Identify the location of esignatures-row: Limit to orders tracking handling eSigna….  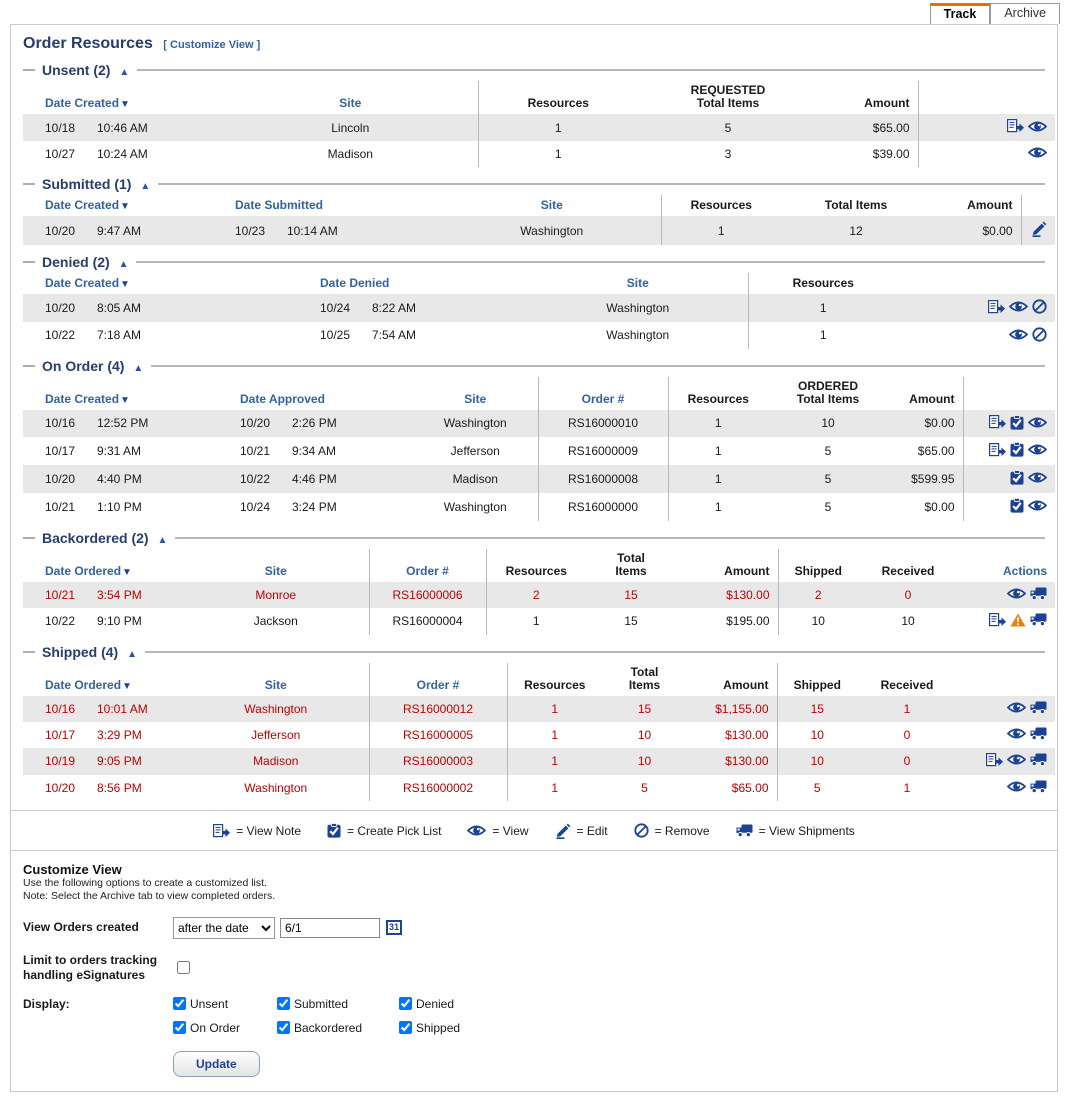
(534, 968).